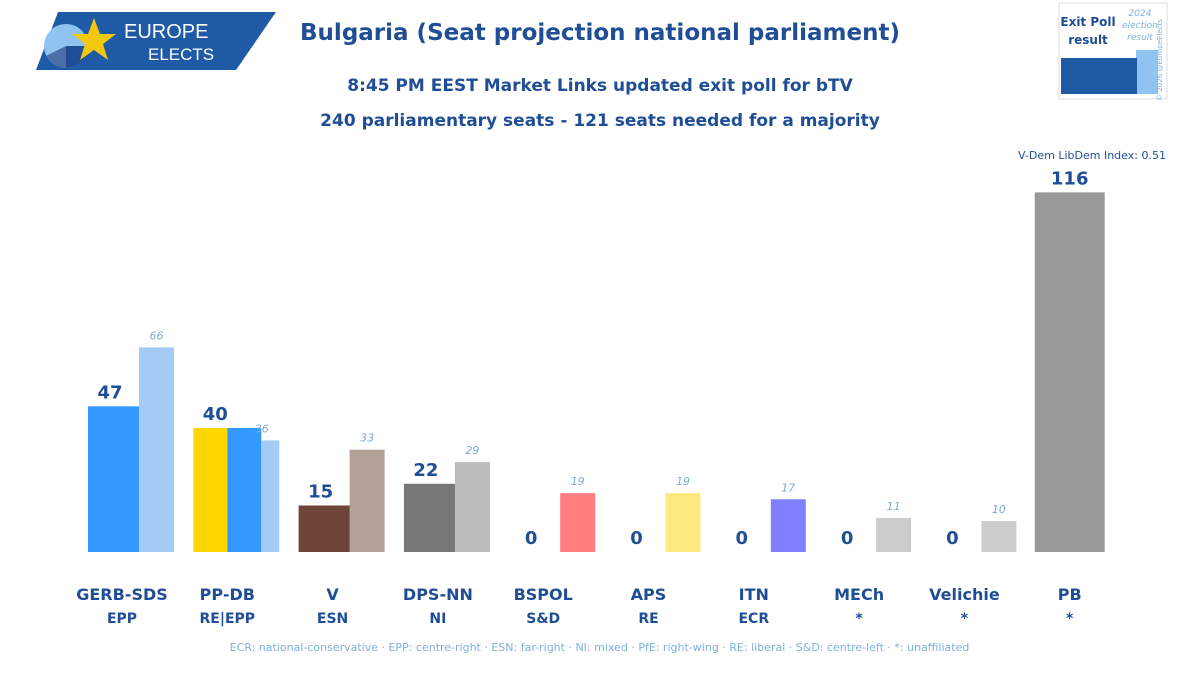  Describe the element at coordinates (952, 538) in the screenshot. I see `label-current-Velichie: 0` at that location.